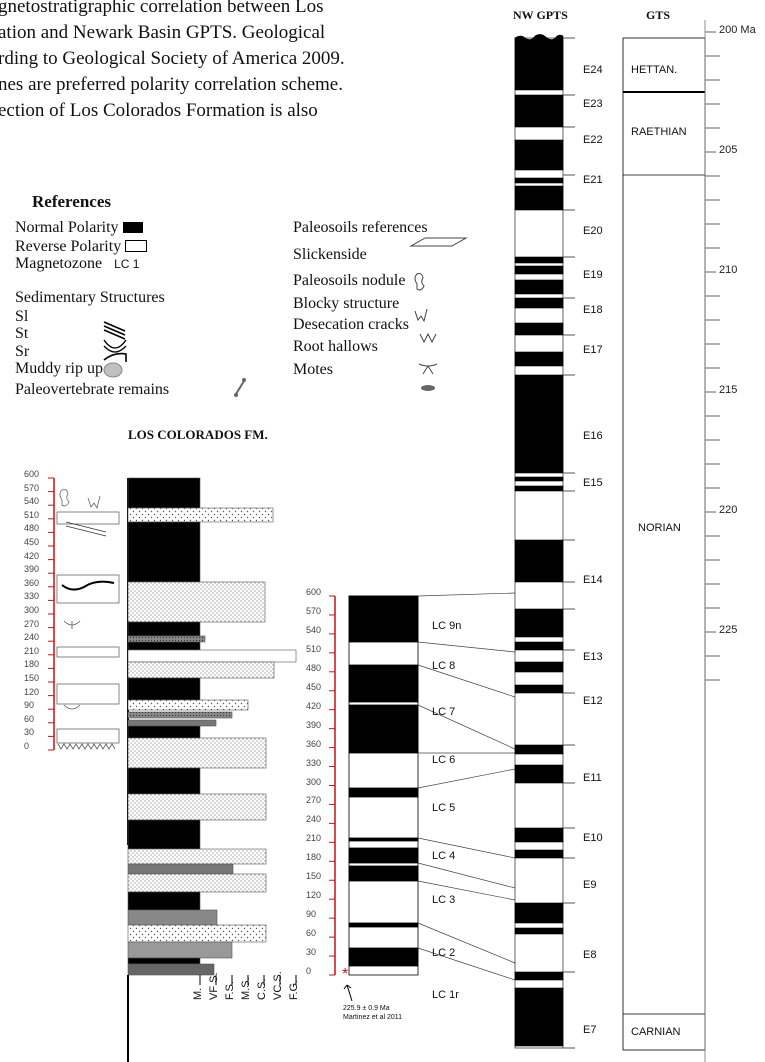  What do you see at coordinates (248, 980) in the screenshot?
I see `grain-size-ticks` at bounding box center [248, 980].